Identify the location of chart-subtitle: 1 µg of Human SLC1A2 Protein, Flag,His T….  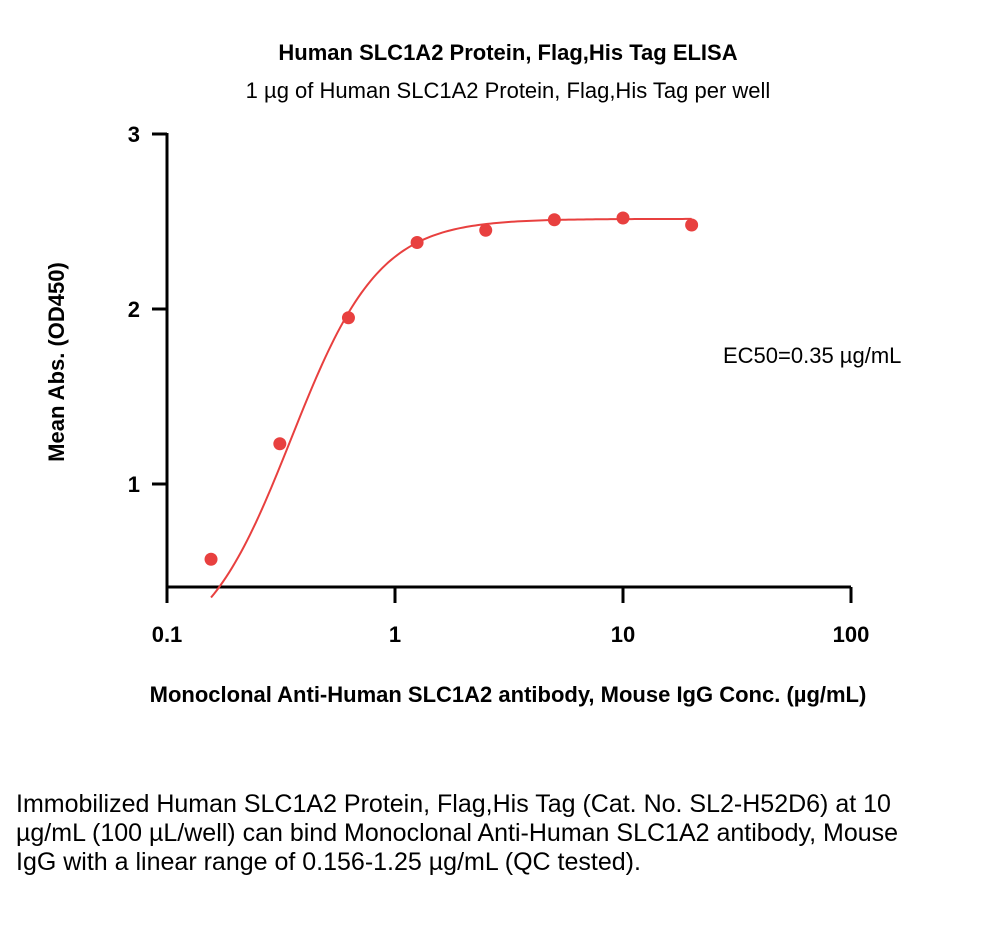
(508, 90).